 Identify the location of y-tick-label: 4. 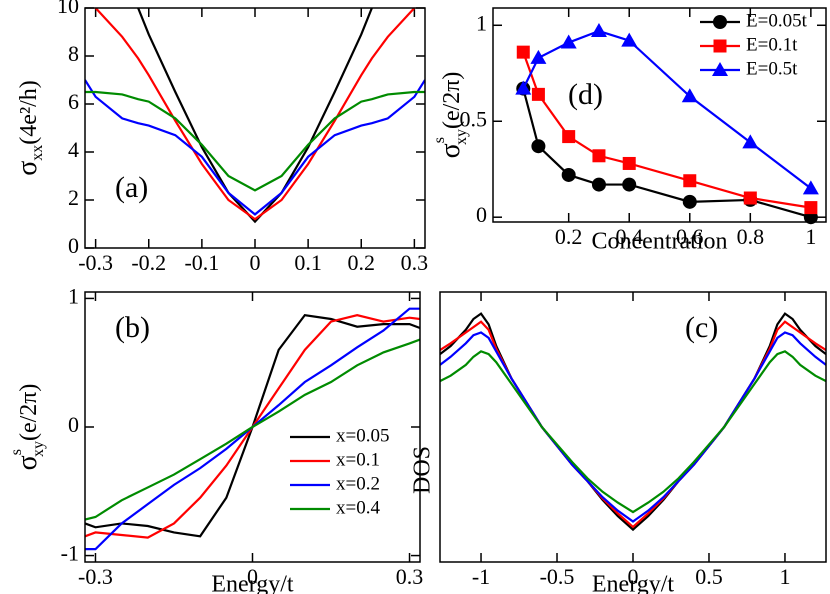
(73, 149).